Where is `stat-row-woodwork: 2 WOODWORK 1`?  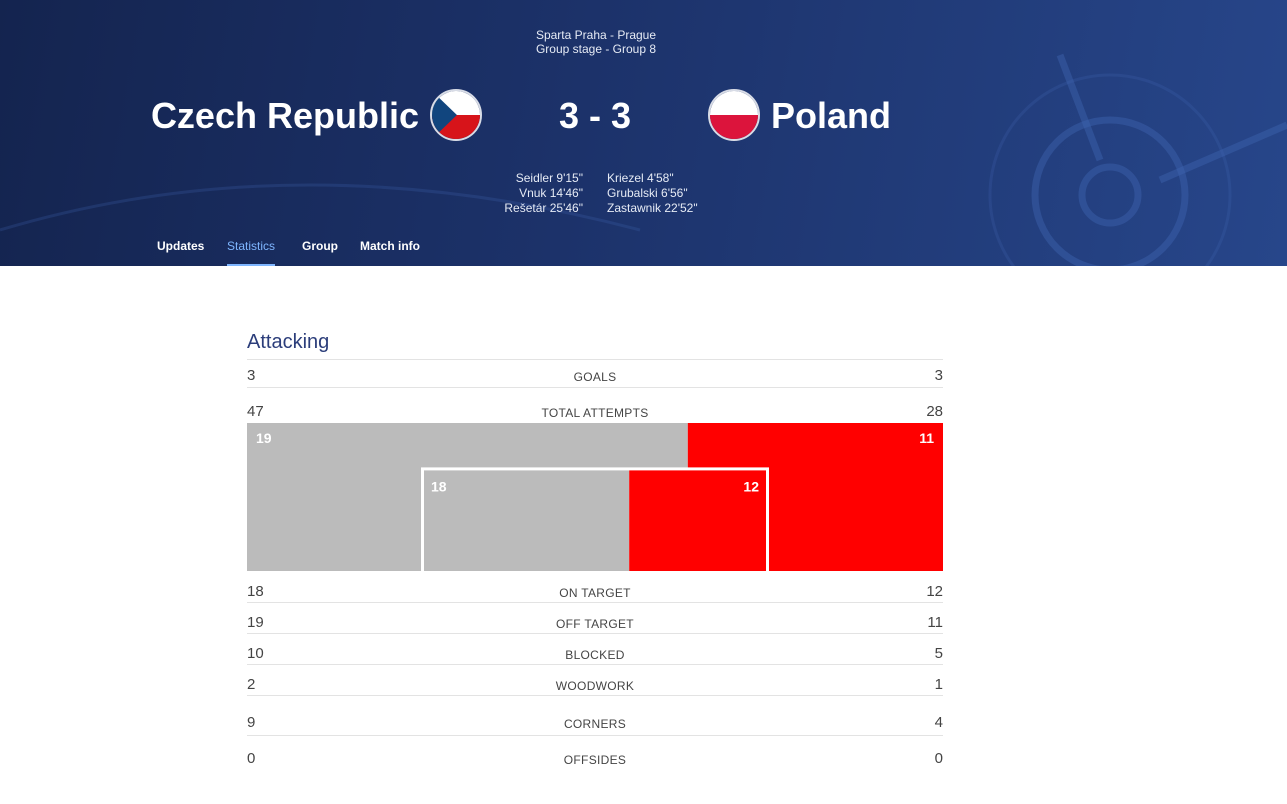
stat-row-woodwork: 2 WOODWORK 1 is located at coordinates (595, 685).